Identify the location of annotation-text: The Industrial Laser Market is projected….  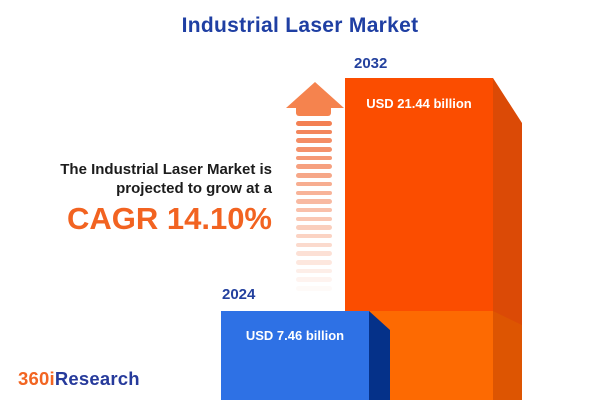
(146, 179).